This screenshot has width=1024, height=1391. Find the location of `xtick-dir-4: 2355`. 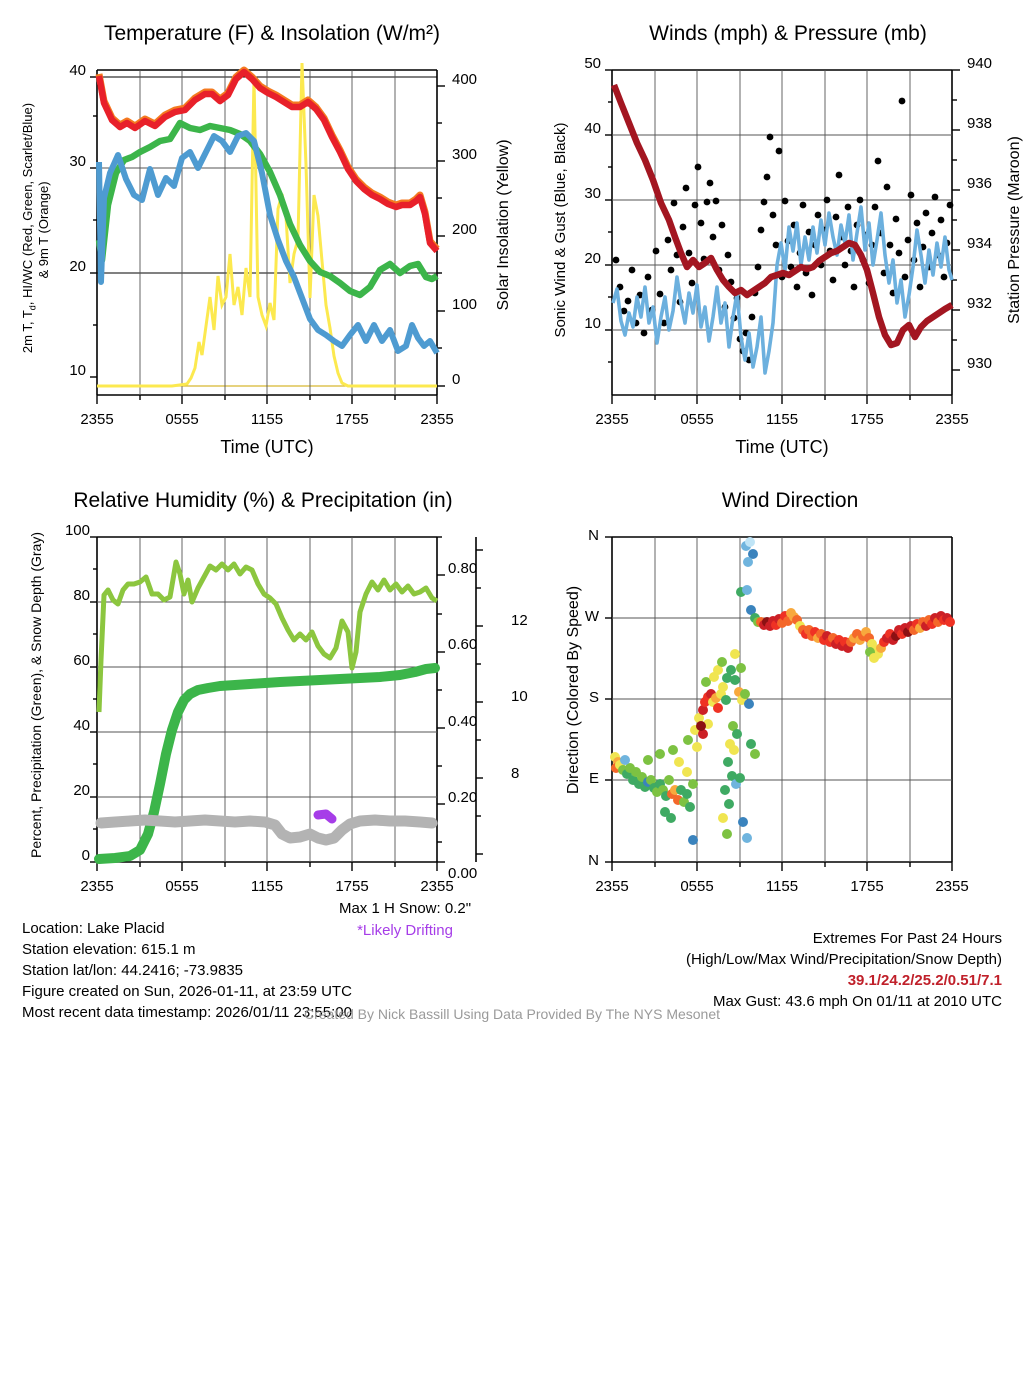

xtick-dir-4: 2355 is located at coordinates (952, 886).